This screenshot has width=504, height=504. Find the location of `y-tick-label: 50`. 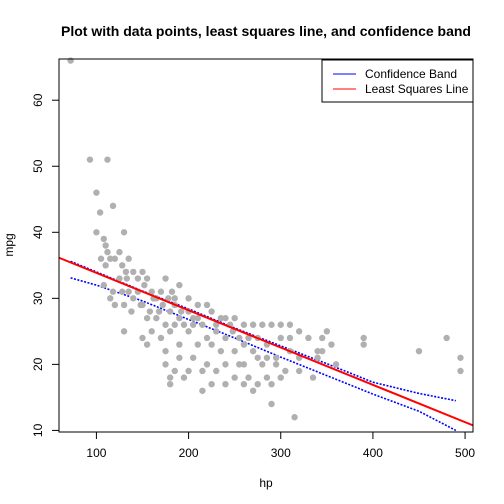

y-tick-label: 50 is located at coordinates (38, 166).